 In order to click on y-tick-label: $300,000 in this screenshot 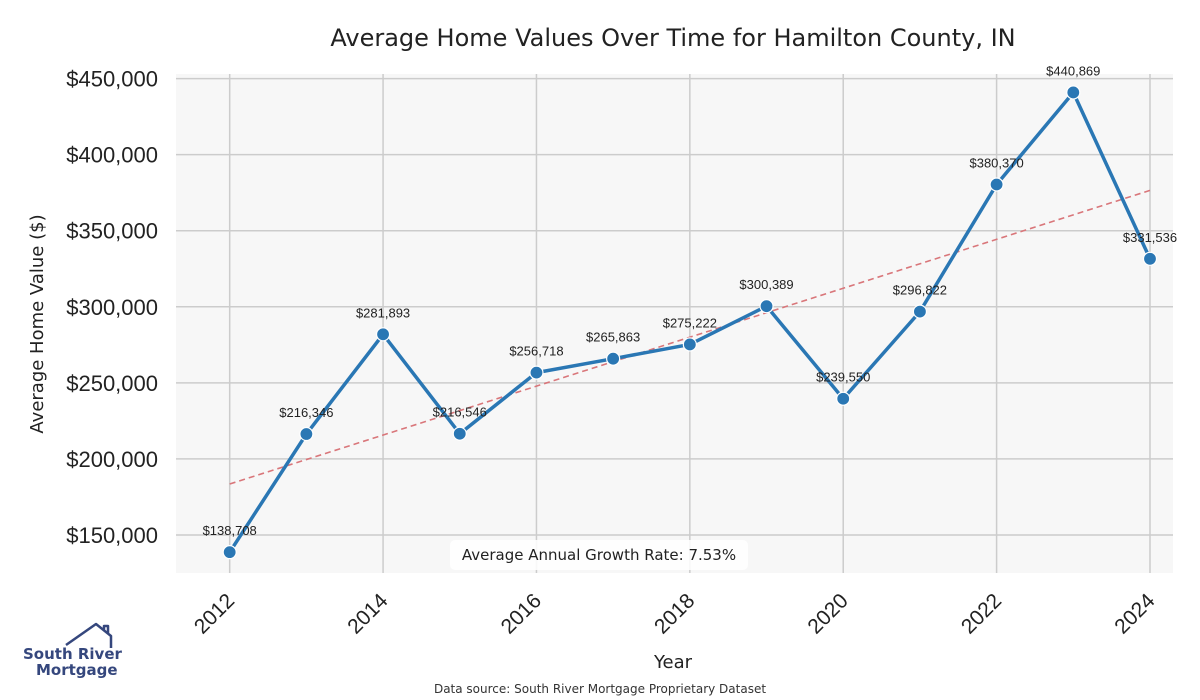, I will do `click(112, 307)`.